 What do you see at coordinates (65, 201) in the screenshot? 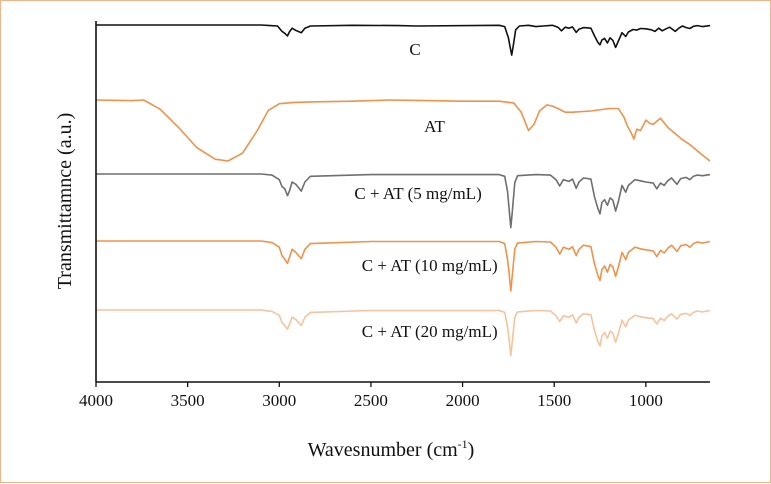
I see `y-axis-title: Transmittamnce (a.u.)` at bounding box center [65, 201].